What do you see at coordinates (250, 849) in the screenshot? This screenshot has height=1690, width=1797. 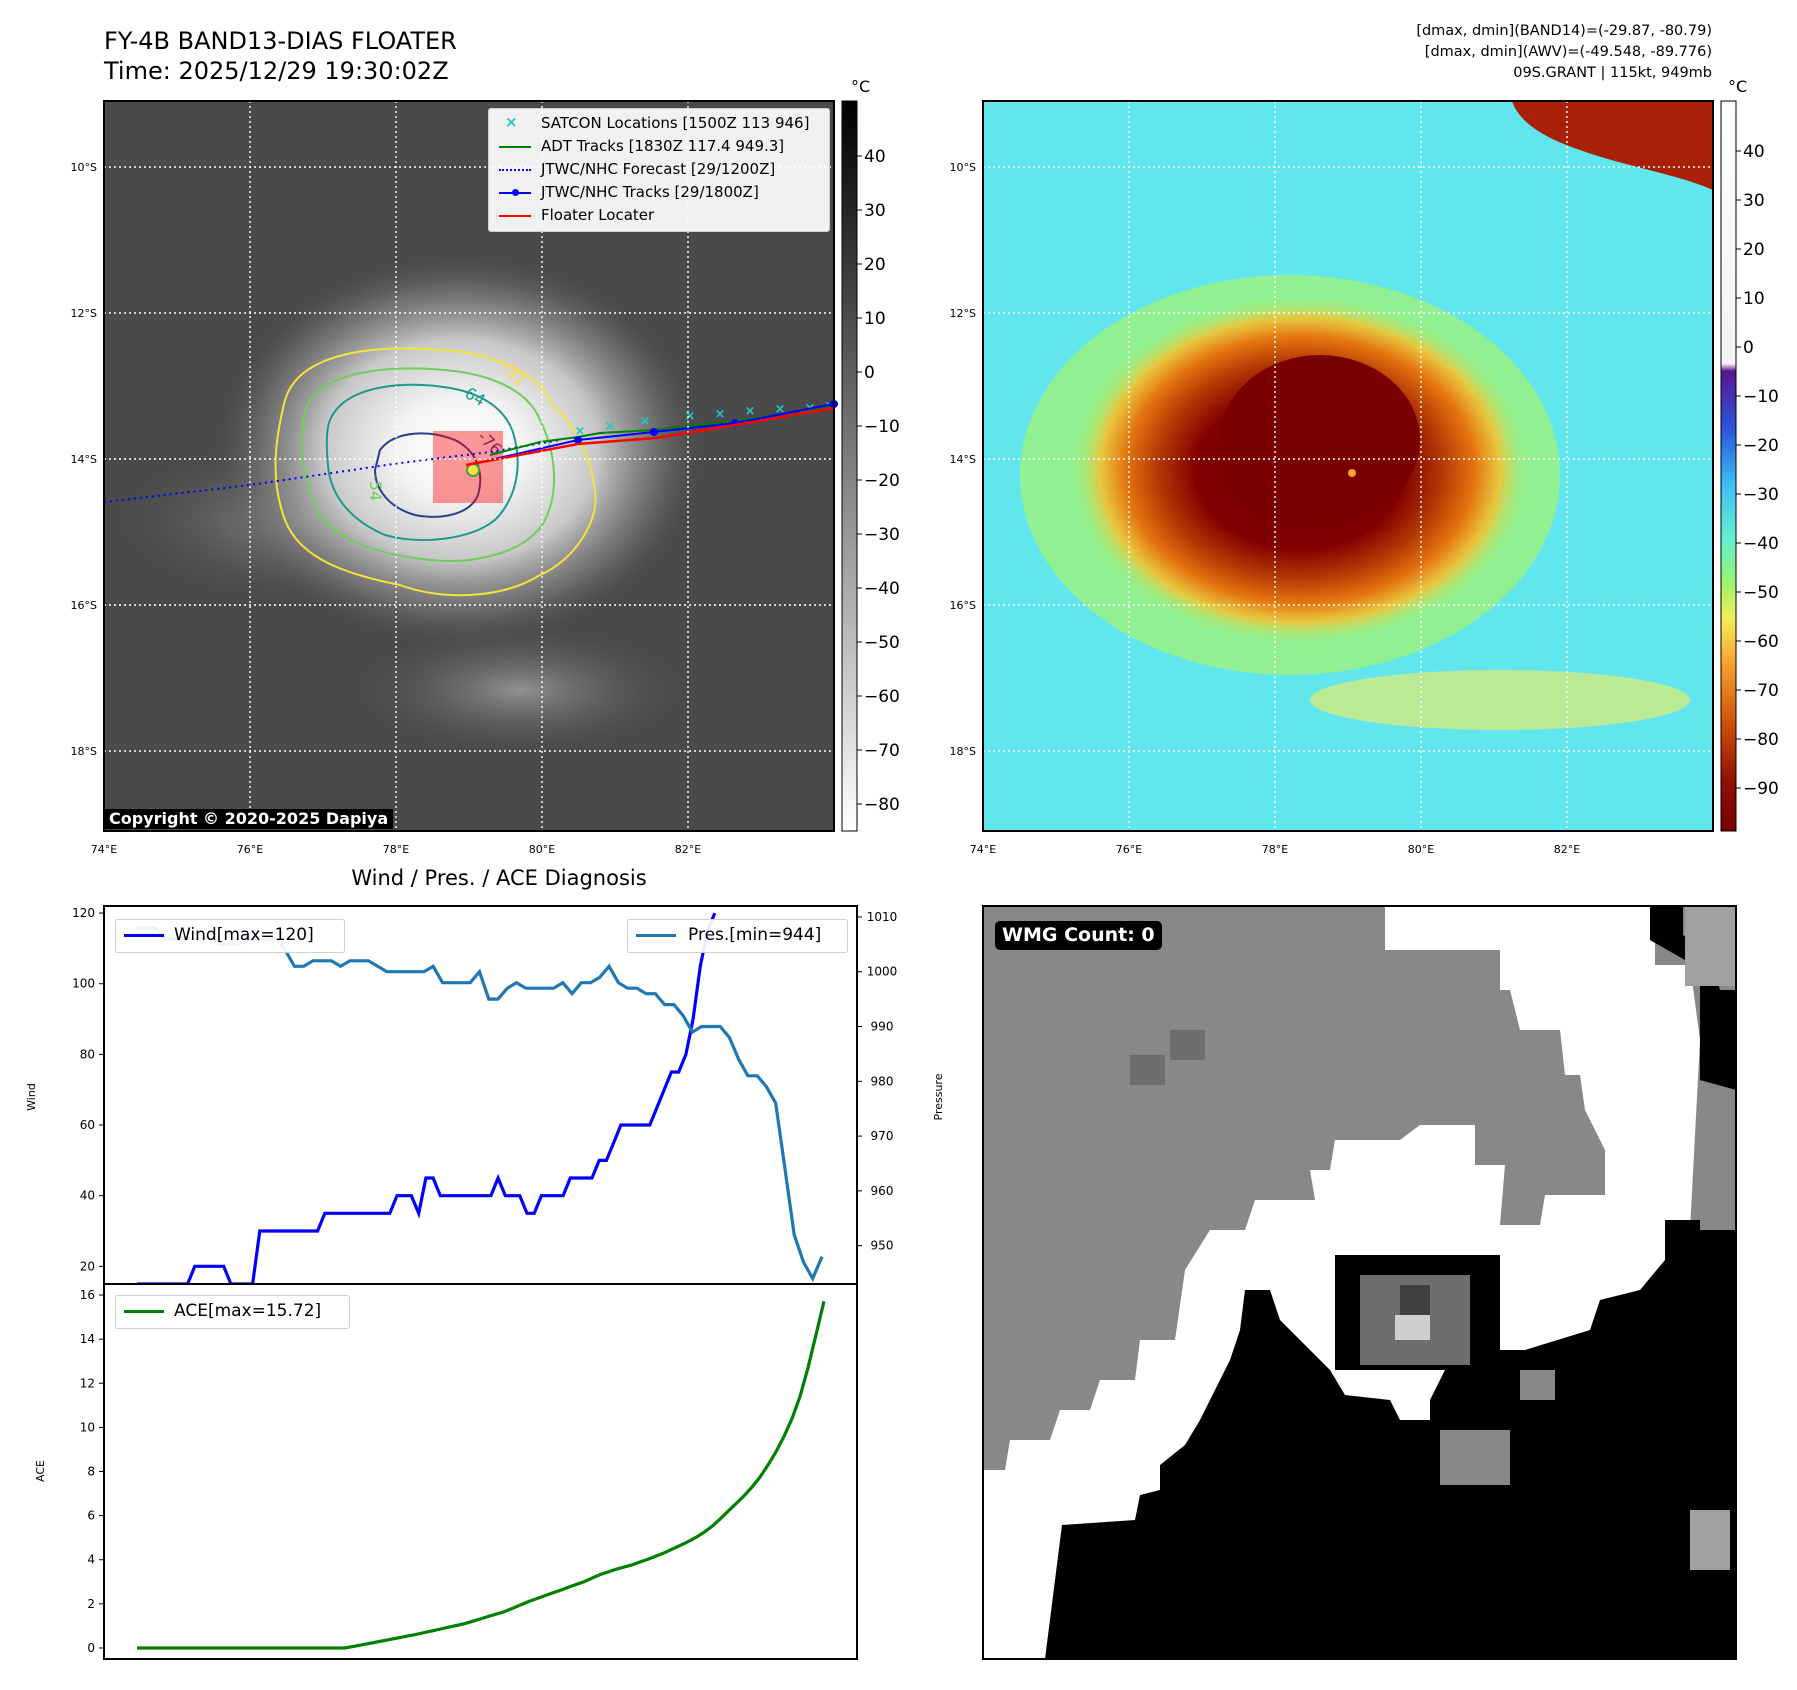 I see `ir-lon-tick: 76°E` at bounding box center [250, 849].